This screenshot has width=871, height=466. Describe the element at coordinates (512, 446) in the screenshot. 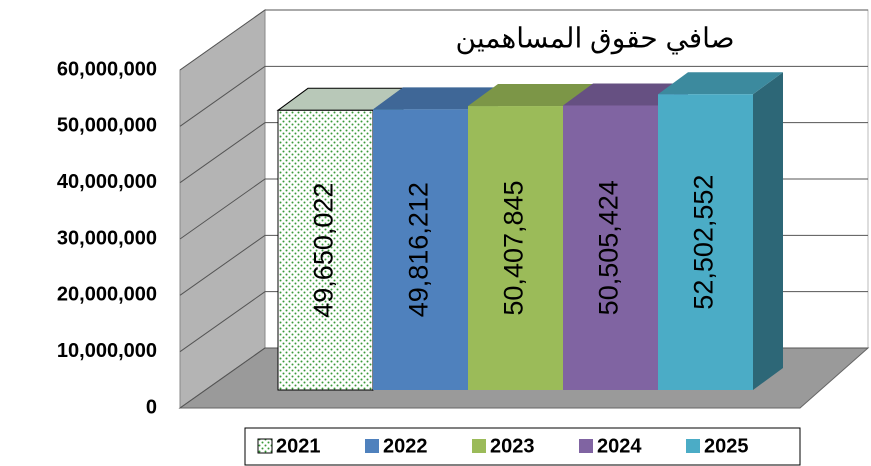

I see `legend-label: 2023` at that location.